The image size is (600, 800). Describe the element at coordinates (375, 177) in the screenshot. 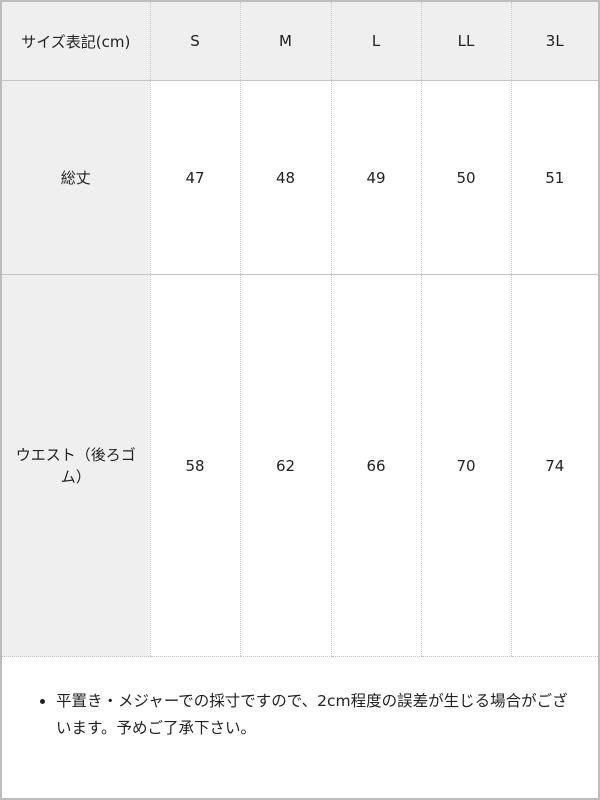

I see `cell: 49` at that location.